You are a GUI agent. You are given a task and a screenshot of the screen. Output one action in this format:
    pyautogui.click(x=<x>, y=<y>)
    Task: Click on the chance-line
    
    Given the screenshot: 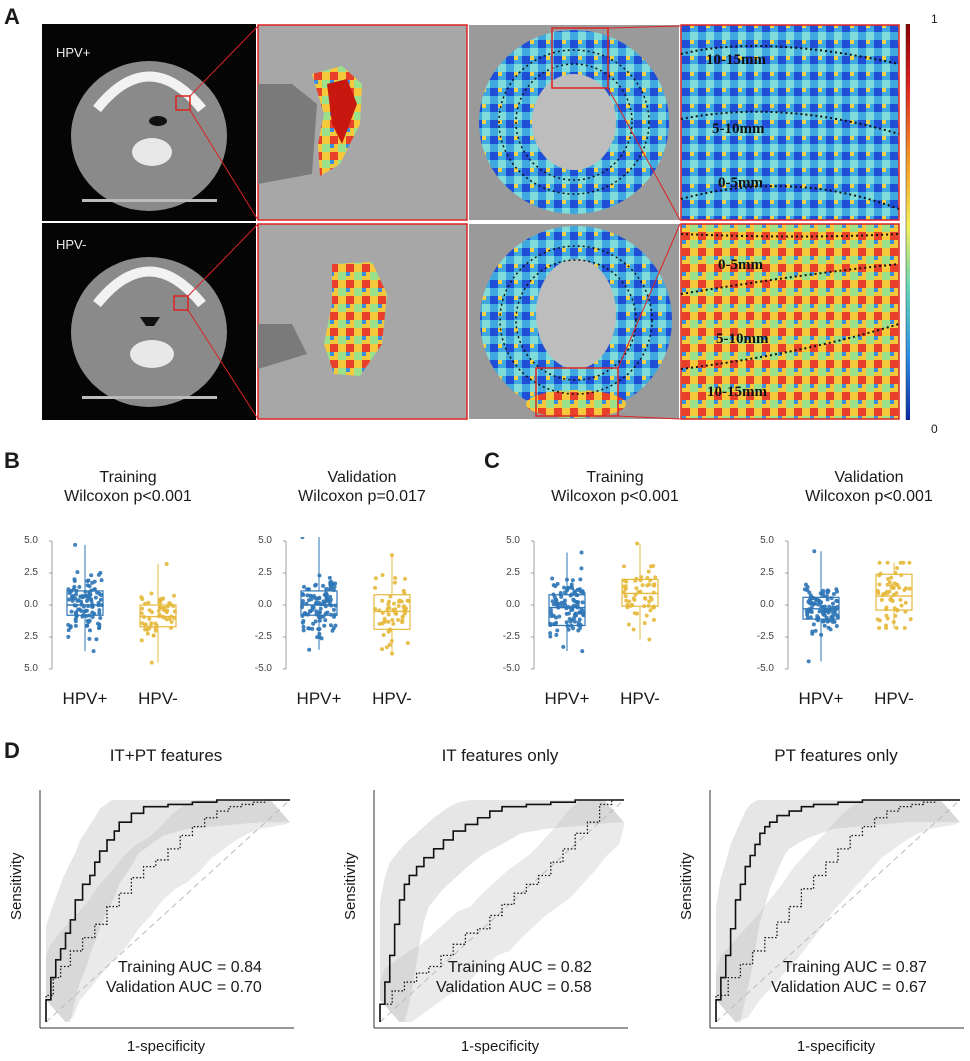 What is the action you would take?
    pyautogui.click(x=168, y=911)
    